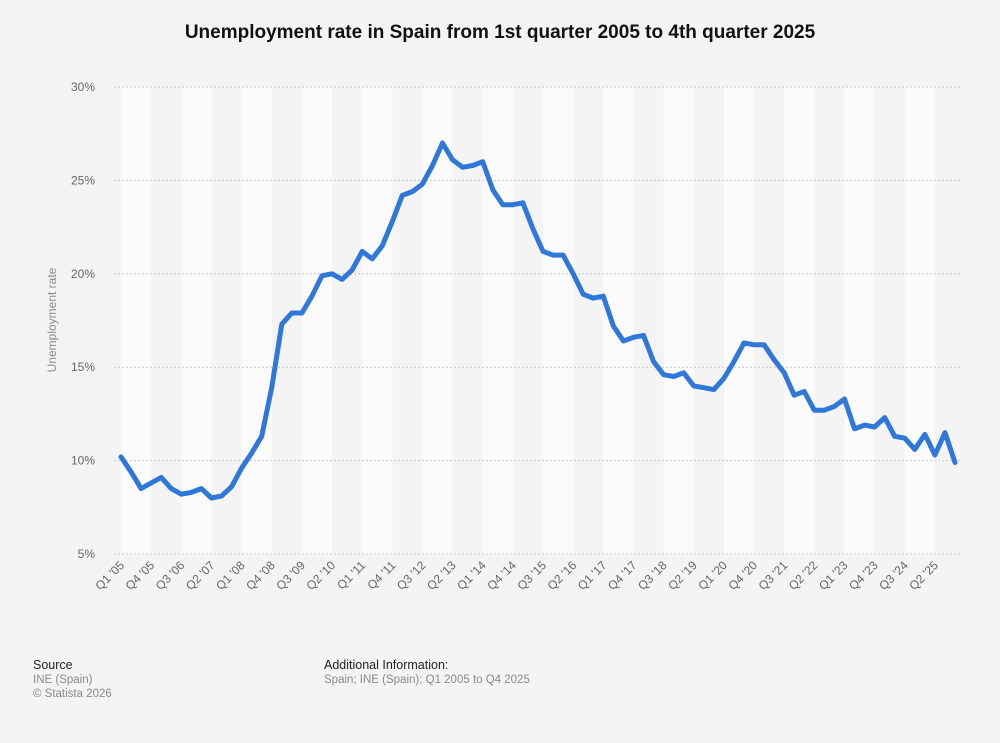 This screenshot has width=1000, height=743. What do you see at coordinates (622, 575) in the screenshot?
I see `x-tick-label: Q4 '17` at bounding box center [622, 575].